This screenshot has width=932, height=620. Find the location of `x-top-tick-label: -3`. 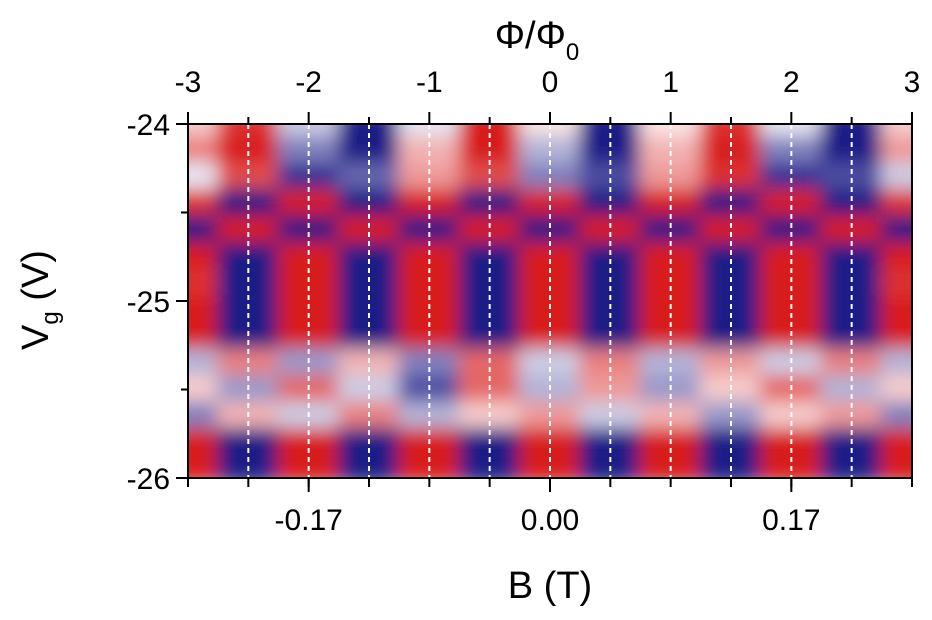

x-top-tick-label: -3 is located at coordinates (188, 82).